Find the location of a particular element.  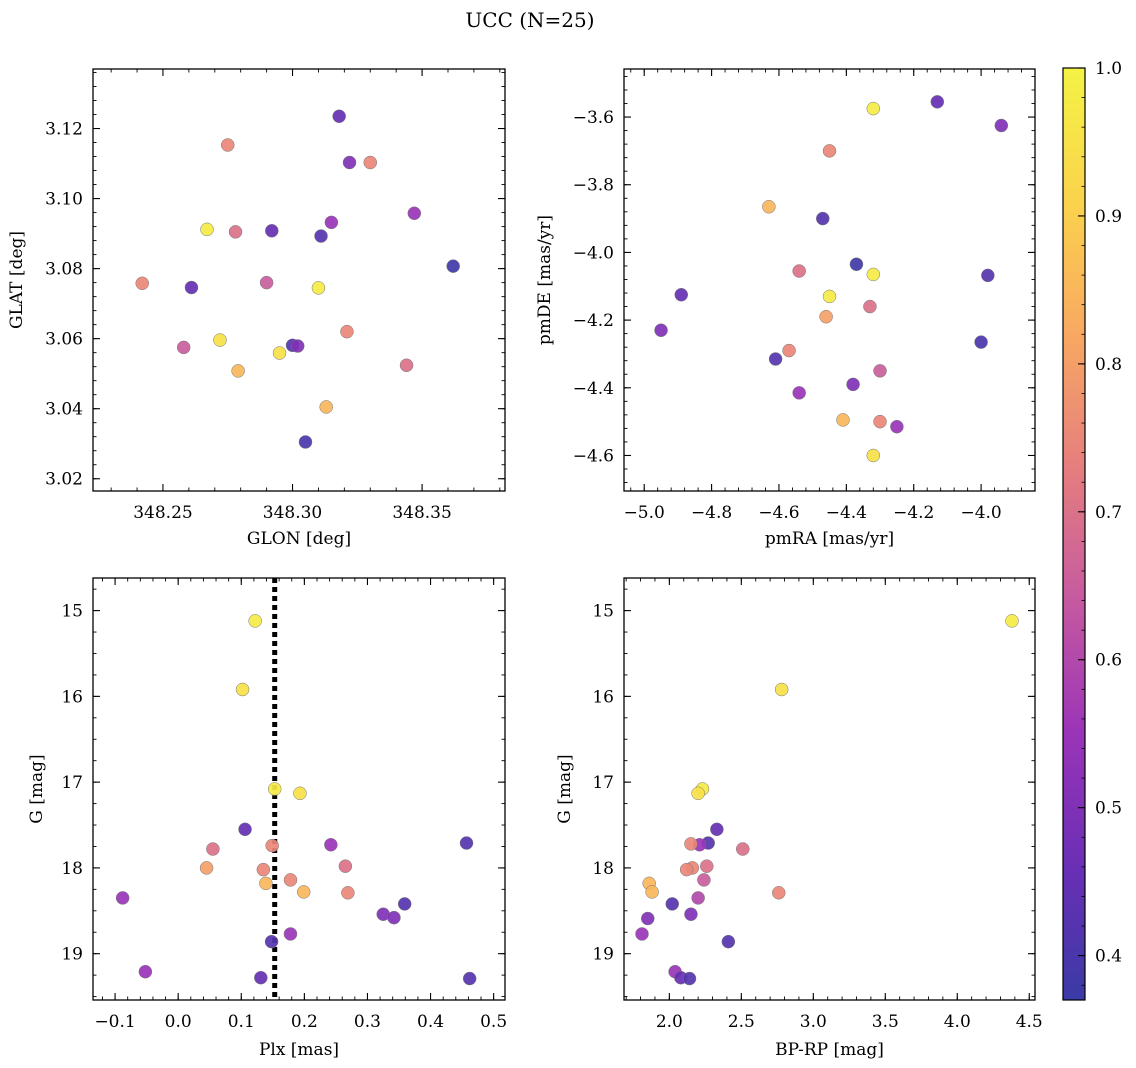

y-tick-label: 3.12 is located at coordinates (64, 130).